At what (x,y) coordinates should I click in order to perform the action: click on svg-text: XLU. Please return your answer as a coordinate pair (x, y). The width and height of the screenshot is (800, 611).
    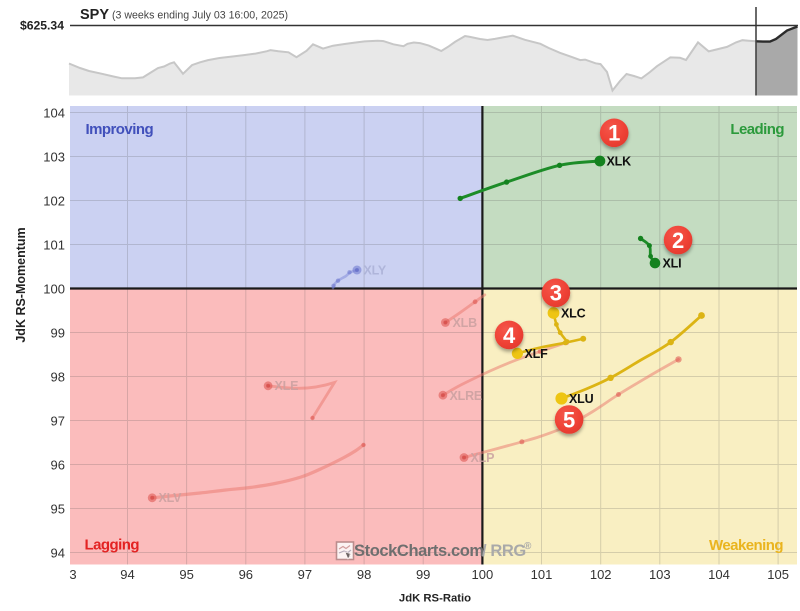
    Looking at the image, I should click on (581, 399).